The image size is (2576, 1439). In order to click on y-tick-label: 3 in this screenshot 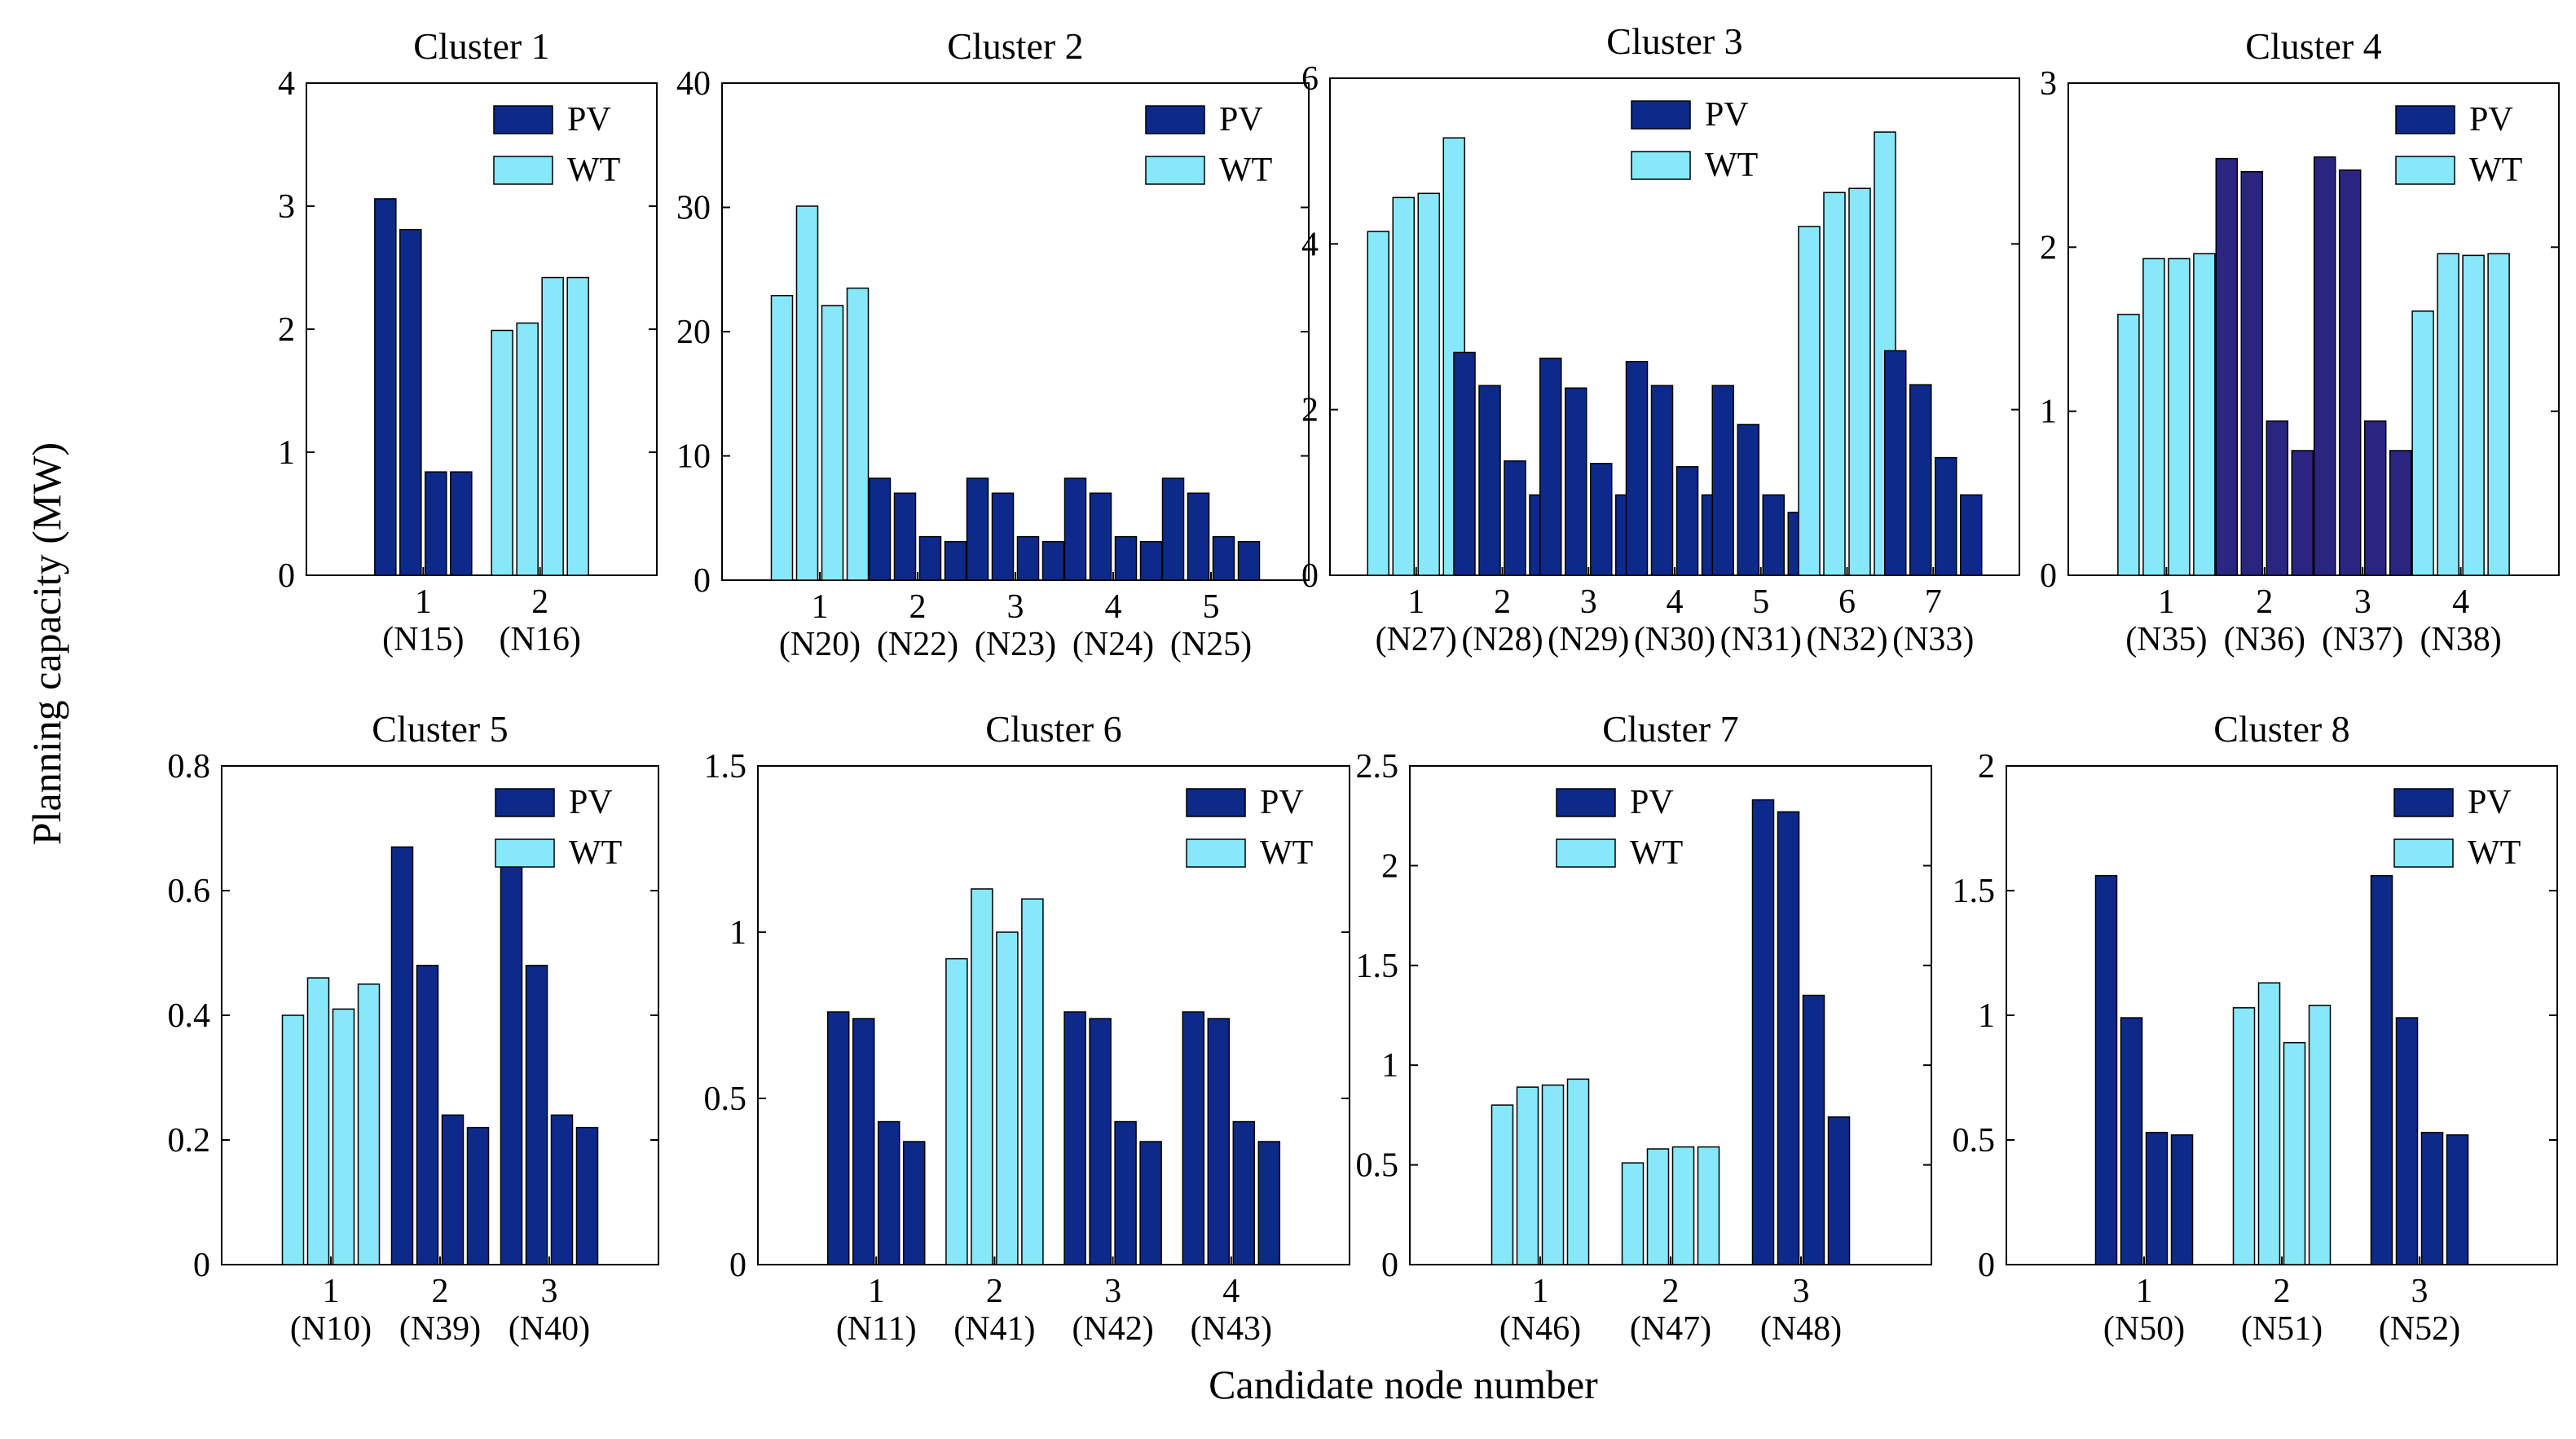, I will do `click(2048, 84)`.